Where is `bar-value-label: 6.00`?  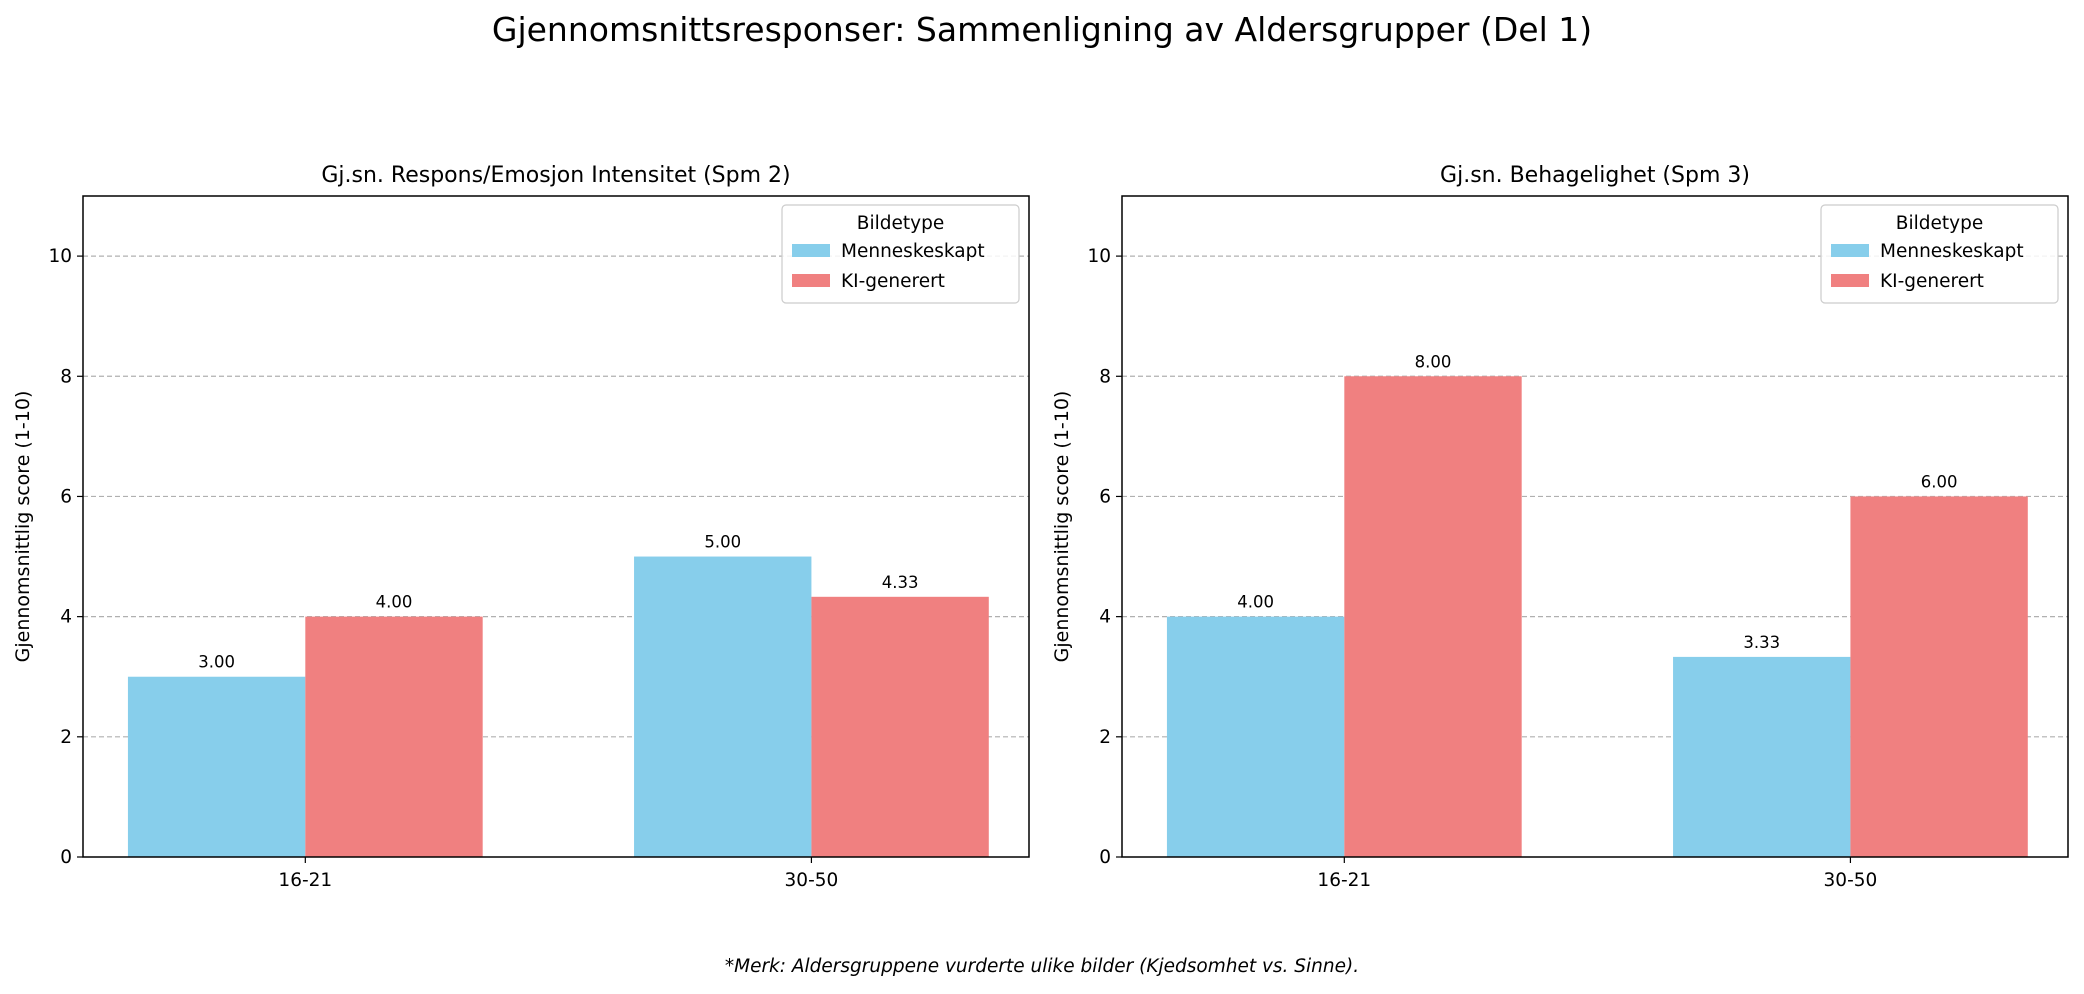
bar-value-label: 6.00 is located at coordinates (1939, 481).